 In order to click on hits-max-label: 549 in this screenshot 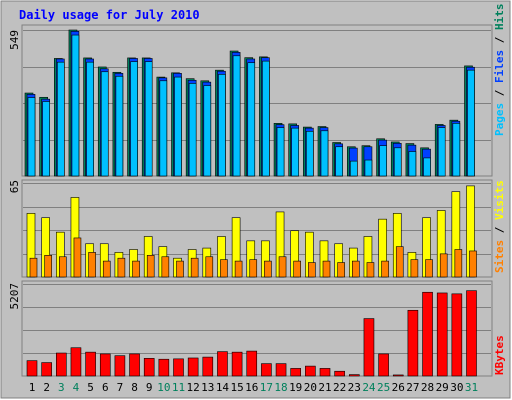, I will do `click(14, 40)`.